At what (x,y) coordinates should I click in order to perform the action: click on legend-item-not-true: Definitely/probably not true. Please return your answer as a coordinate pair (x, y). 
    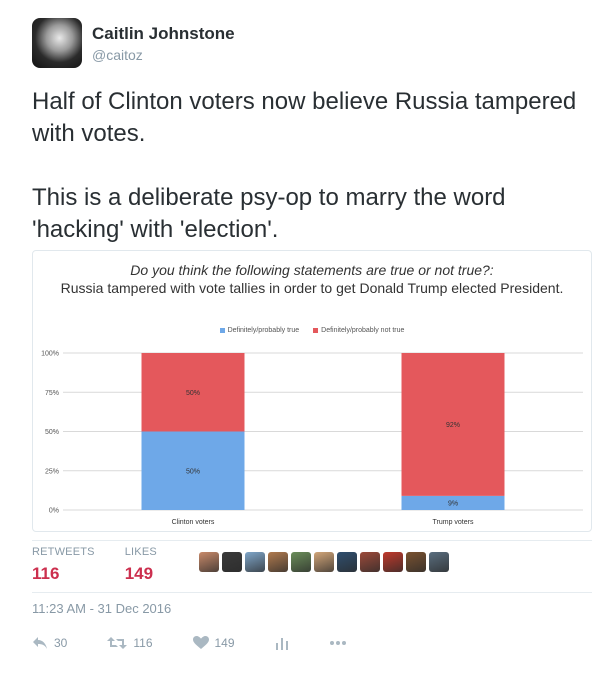
    Looking at the image, I should click on (358, 330).